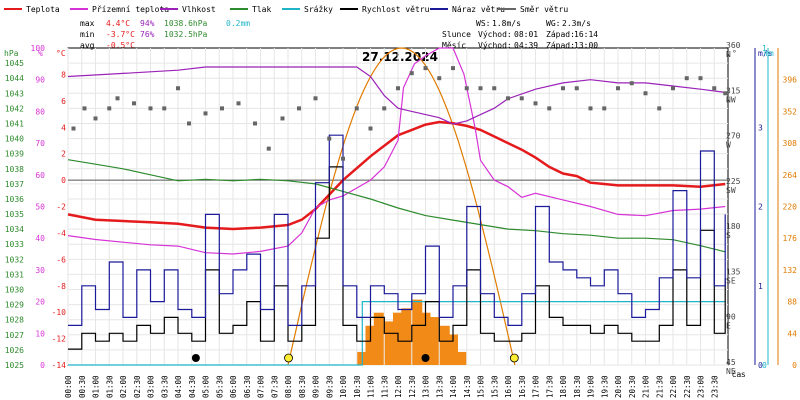 The height and width of the screenshot is (400, 800). I want to click on tick-radiation-9: 396, so click(790, 80).